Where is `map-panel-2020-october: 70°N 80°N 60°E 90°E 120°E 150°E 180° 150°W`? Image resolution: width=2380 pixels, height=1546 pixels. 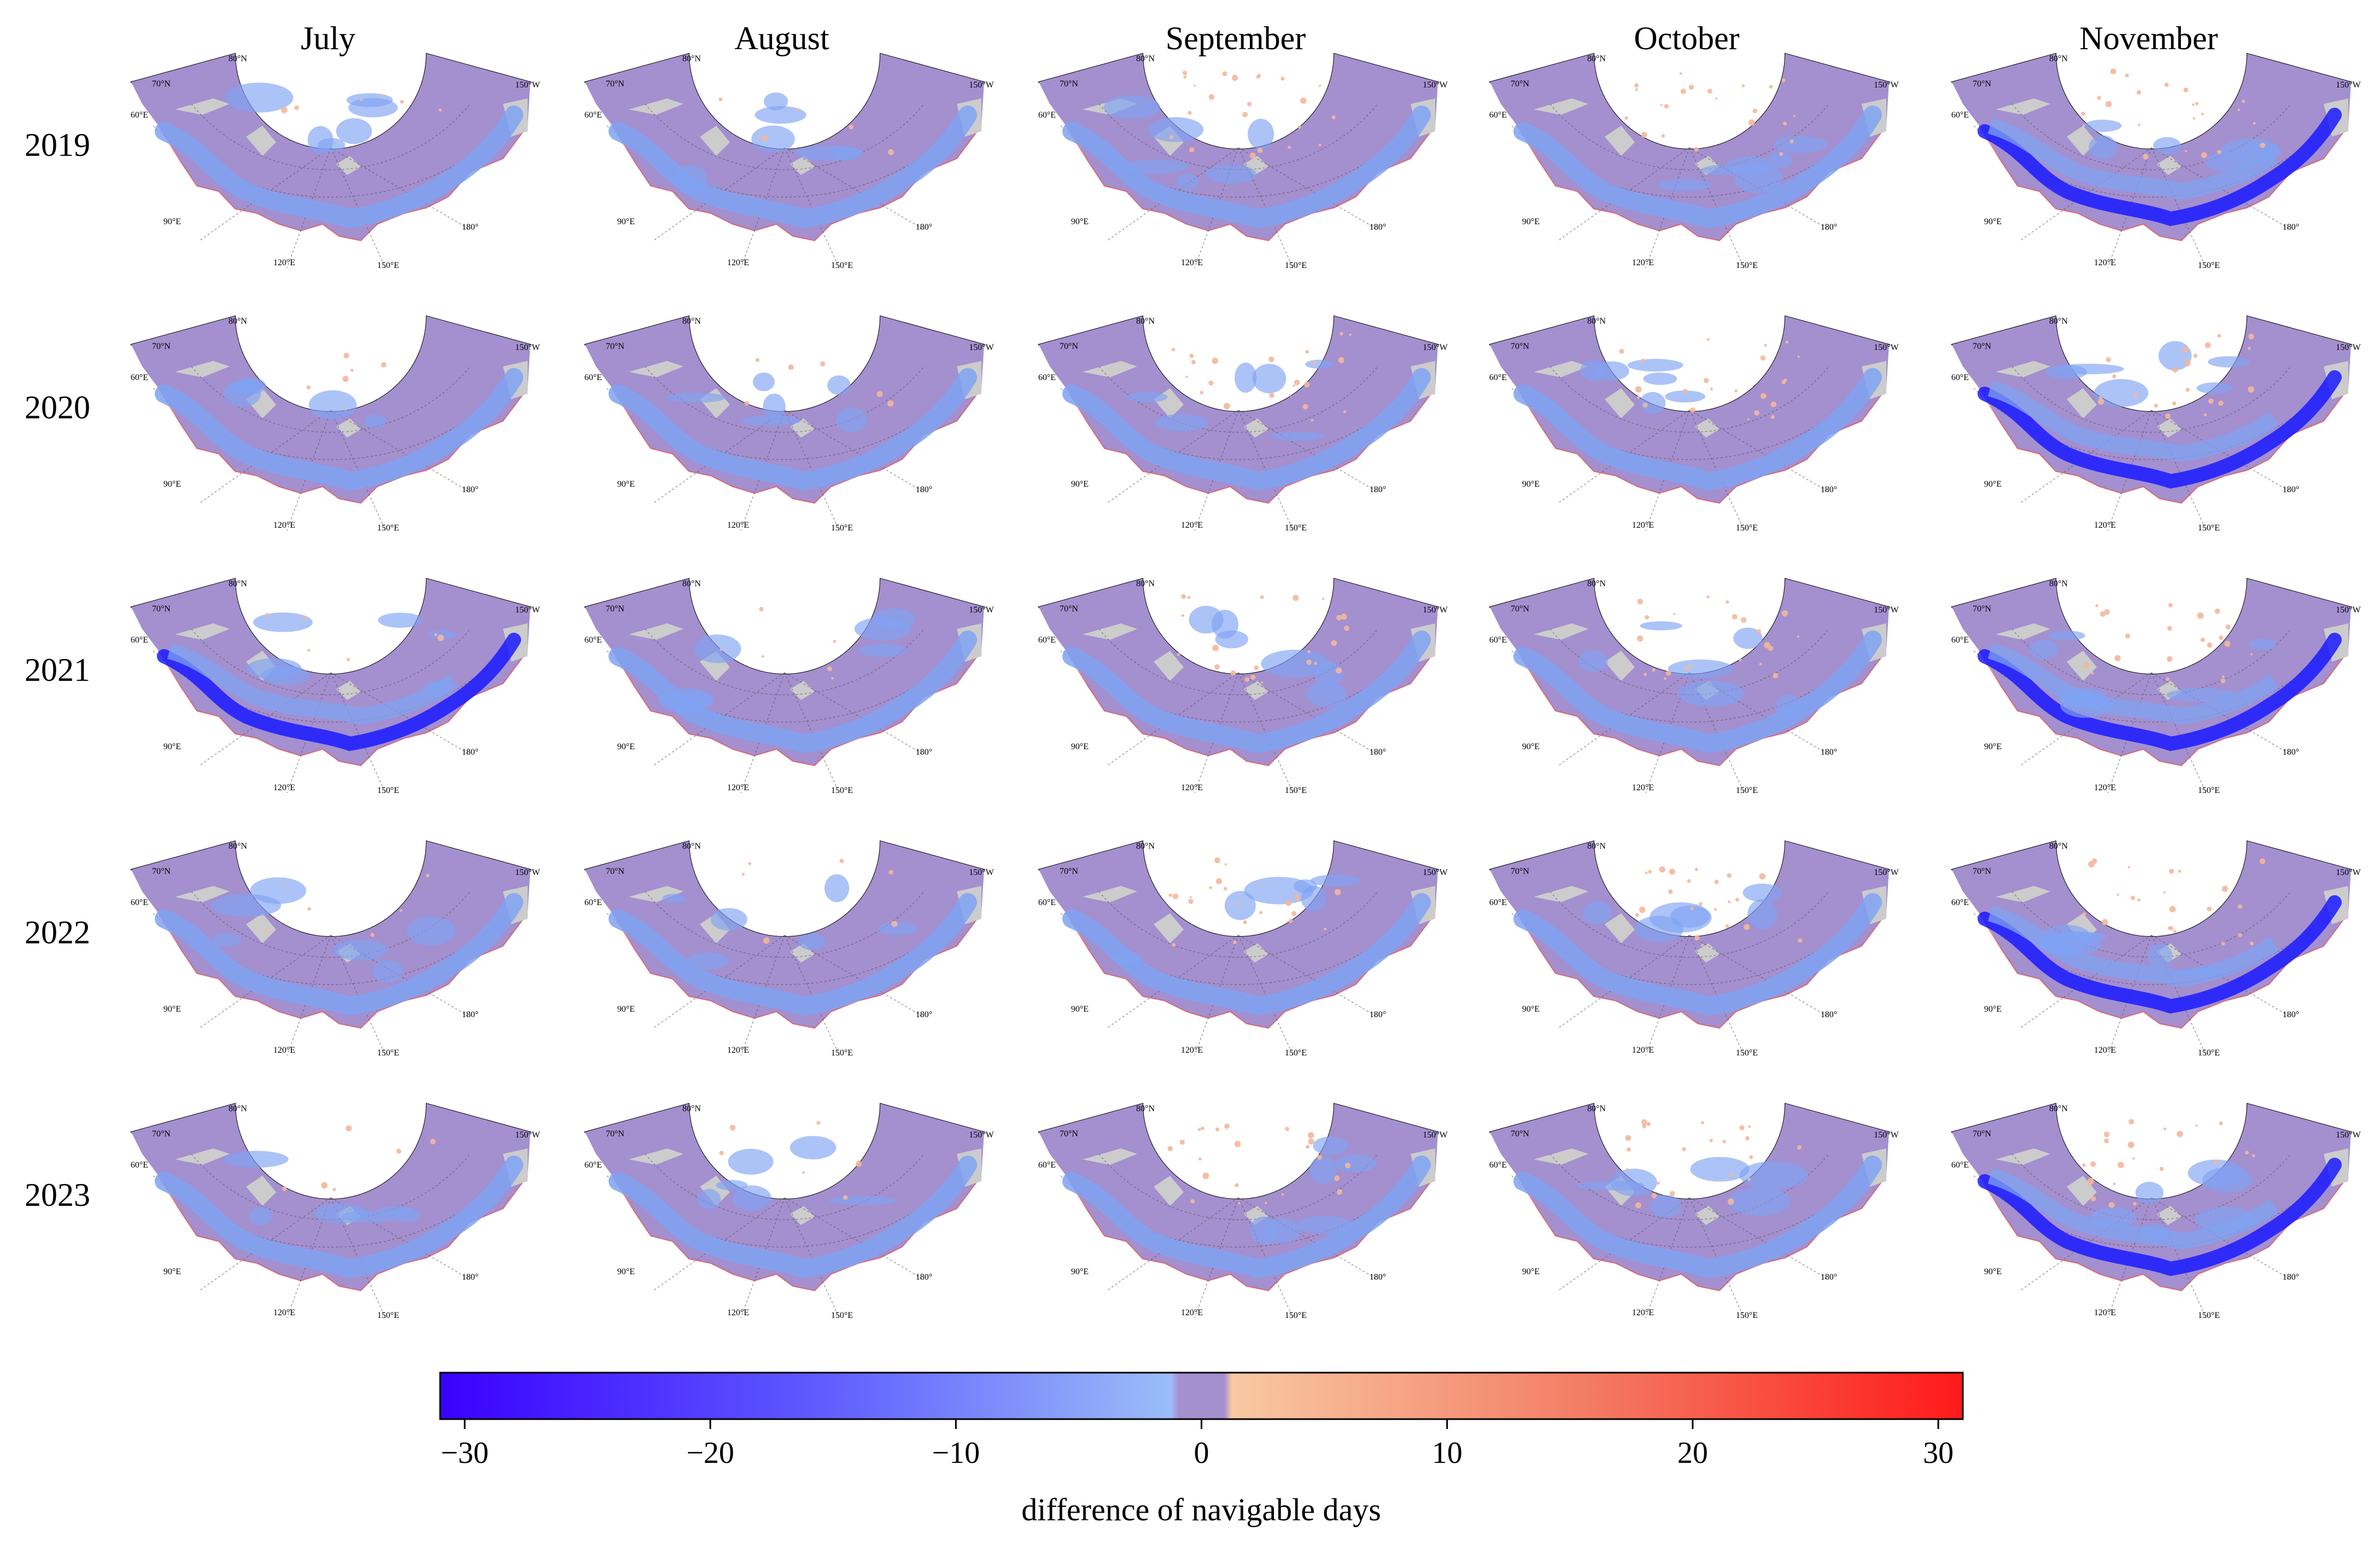 map-panel-2020-october: 70°N 80°N 60°E 90°E 120°E 150°E 180° 150°W is located at coordinates (1694, 424).